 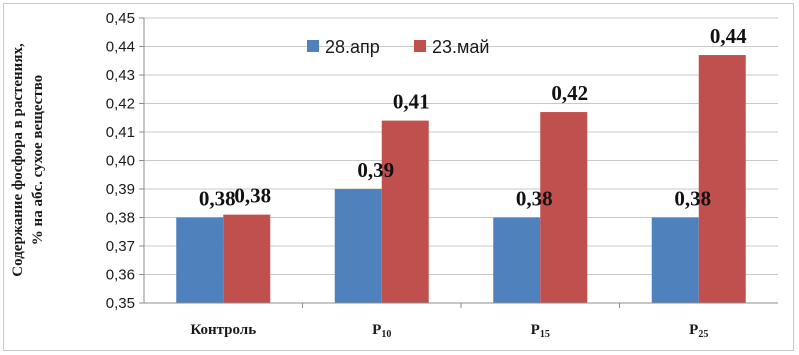 I want to click on data-label: 0,39, so click(x=375, y=170).